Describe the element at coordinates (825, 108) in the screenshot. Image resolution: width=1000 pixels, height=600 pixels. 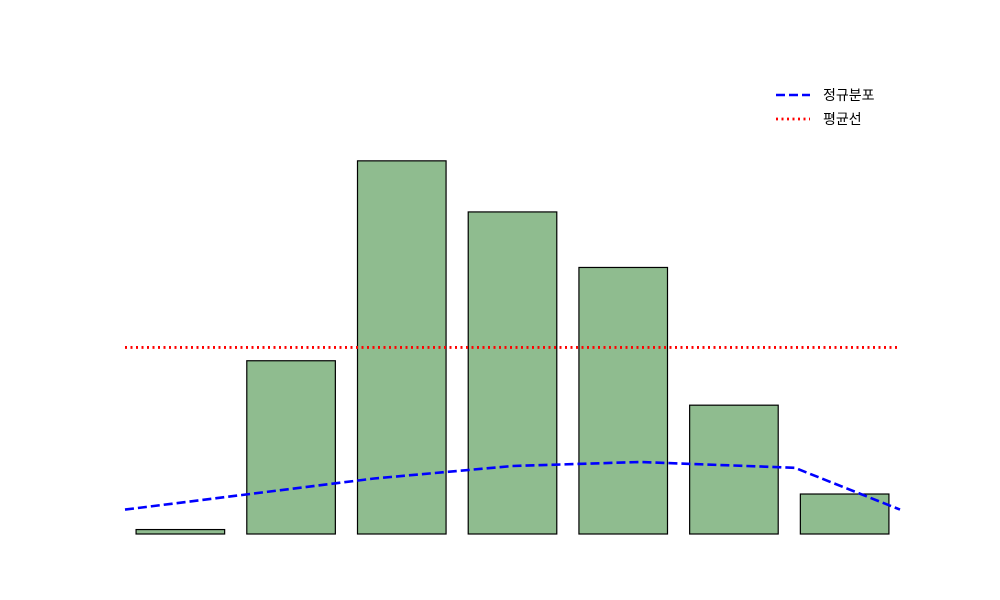
I see `legend: 정규분포 평균선` at that location.